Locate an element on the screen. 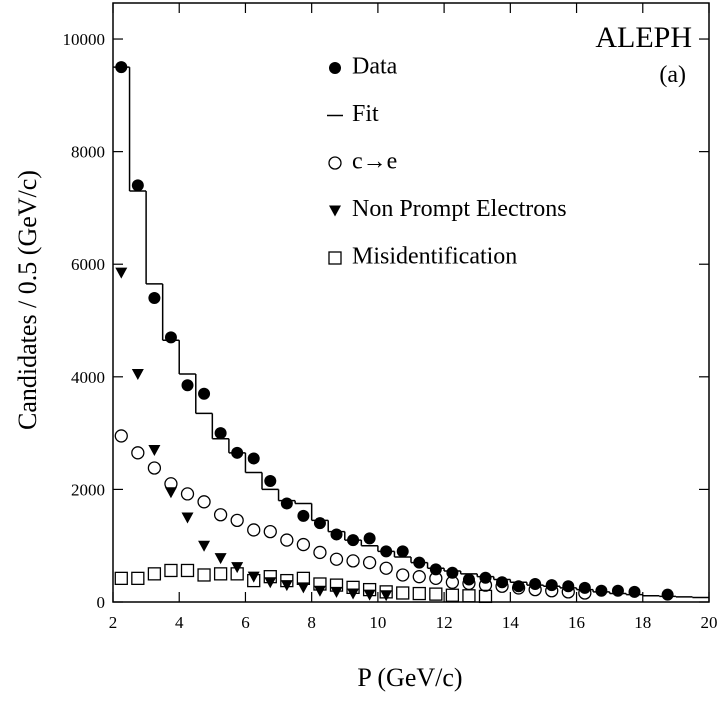  y-tick-label: 4000 is located at coordinates (88, 377).